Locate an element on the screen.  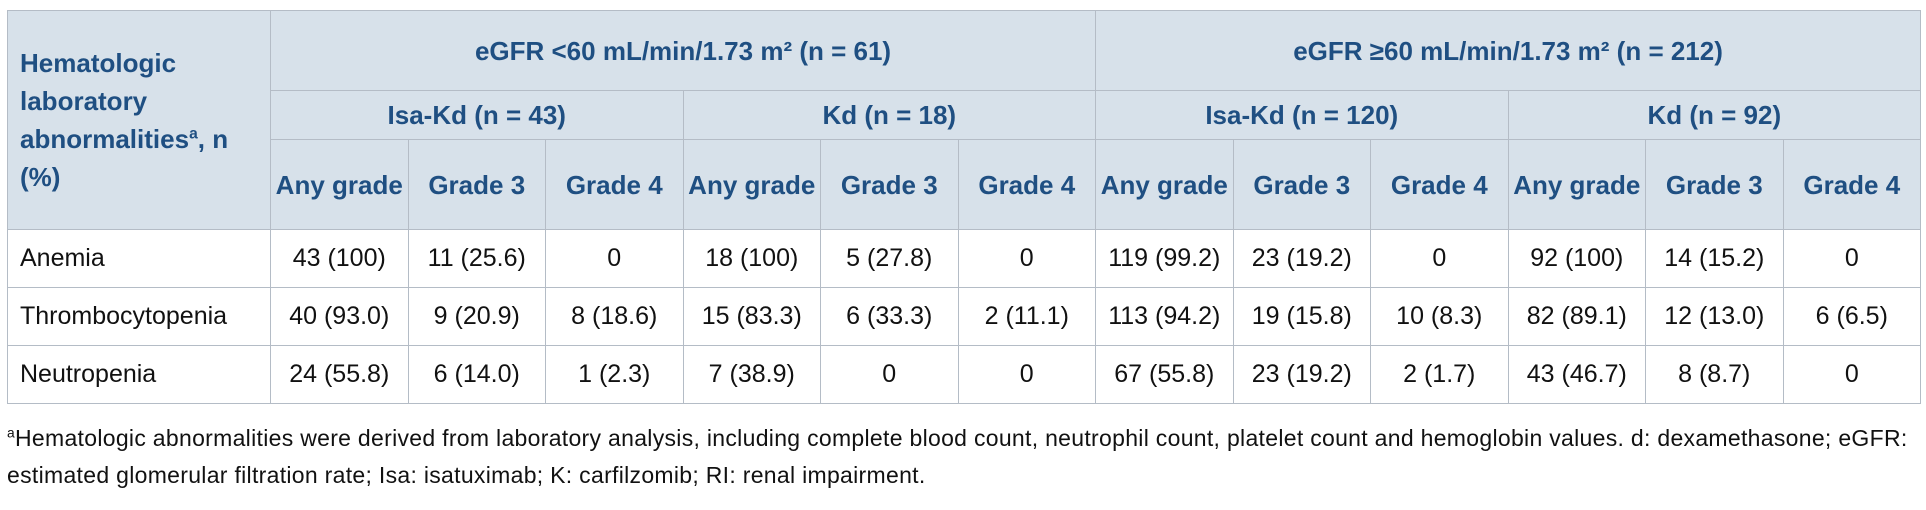
cell: 14 (15.2) is located at coordinates (1714, 258).